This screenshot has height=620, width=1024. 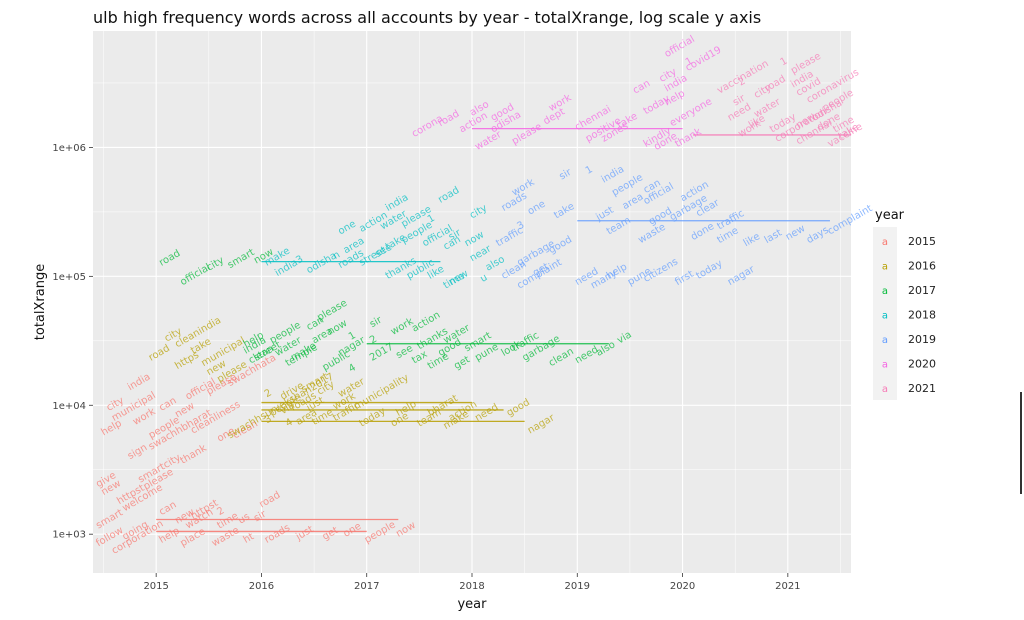 What do you see at coordinates (155, 586) in the screenshot?
I see `x-tick-label: 2015` at bounding box center [155, 586].